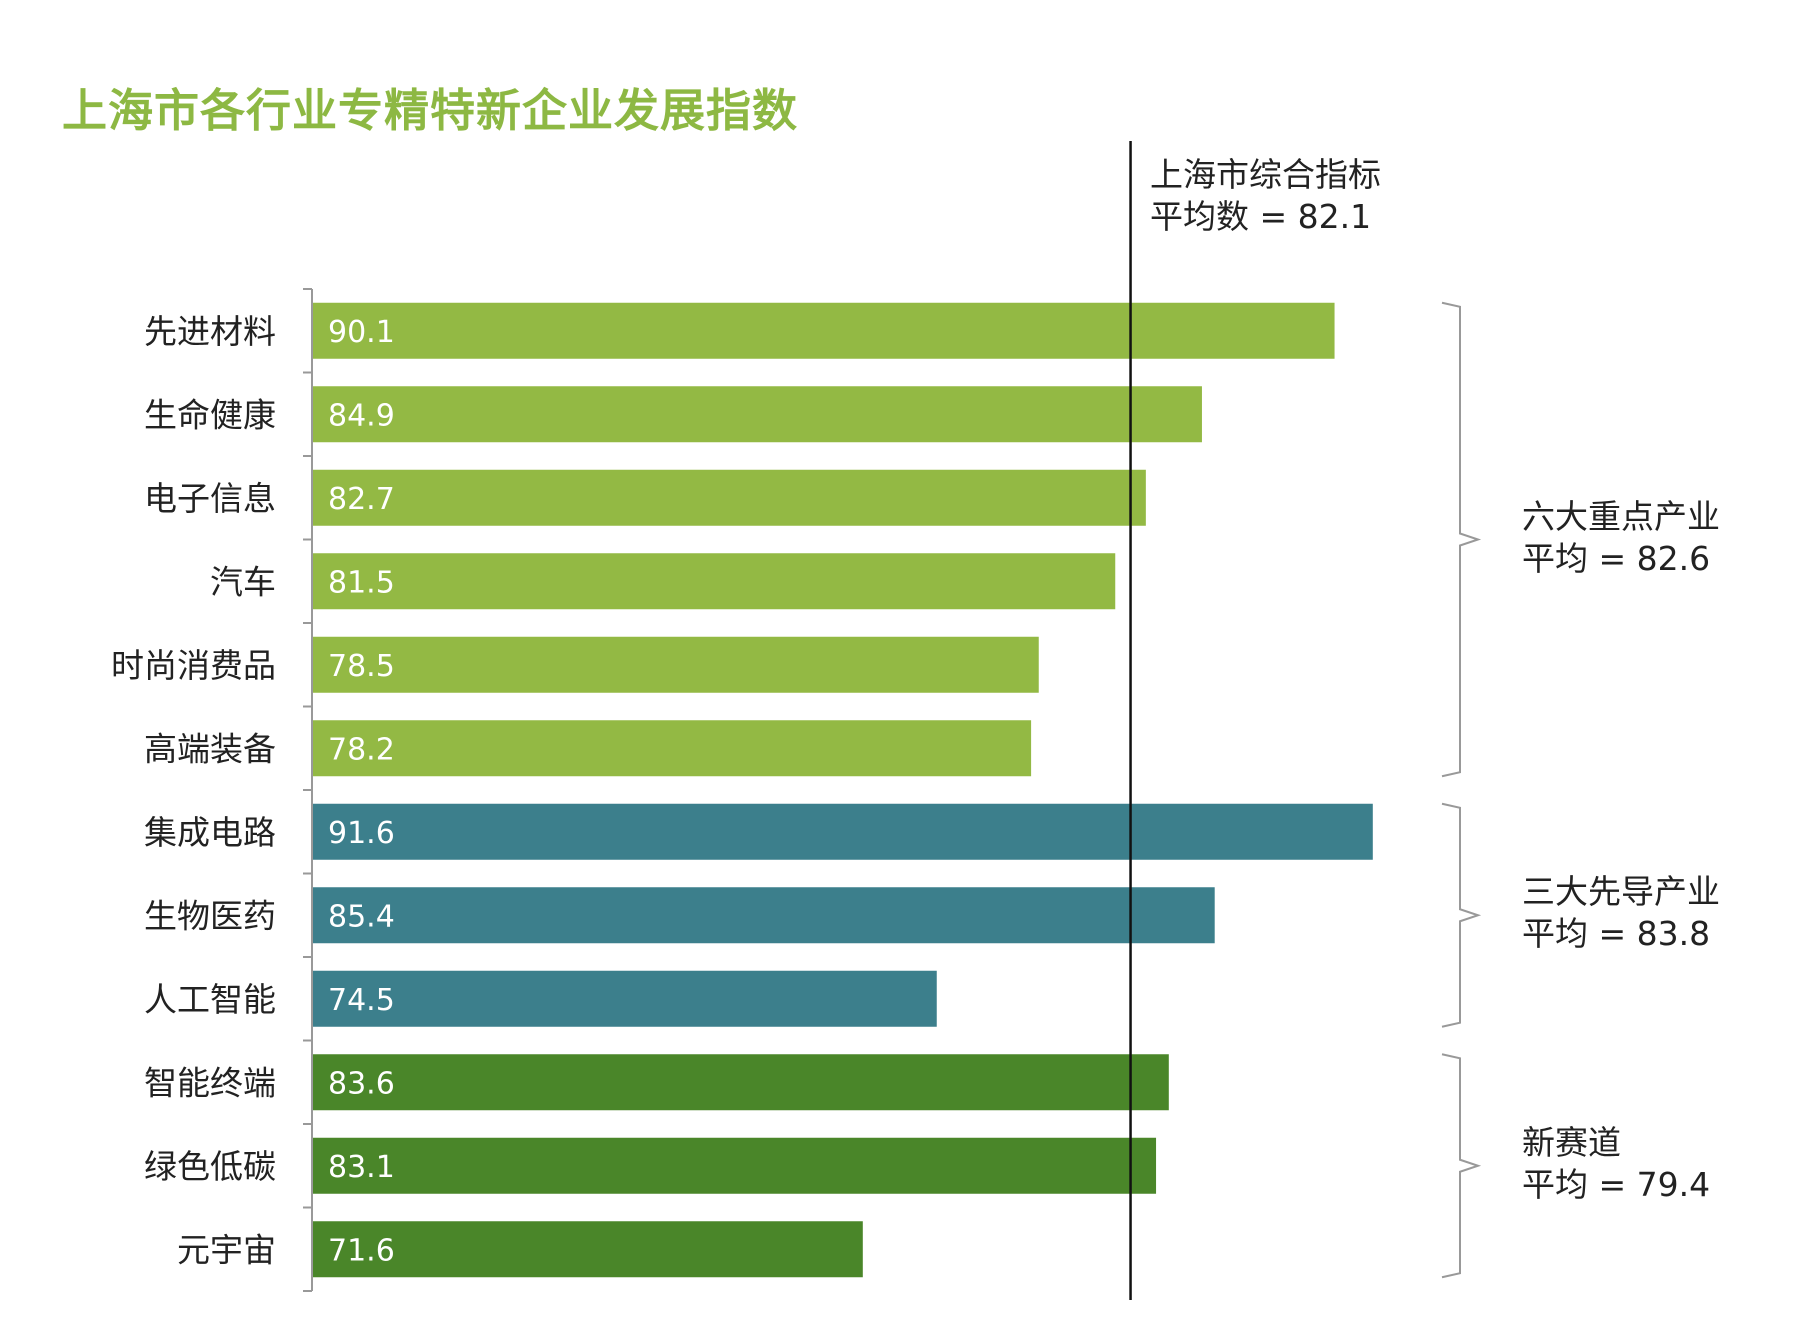  Describe the element at coordinates (361, 332) in the screenshot. I see `bar-value-label: 90.1` at that location.